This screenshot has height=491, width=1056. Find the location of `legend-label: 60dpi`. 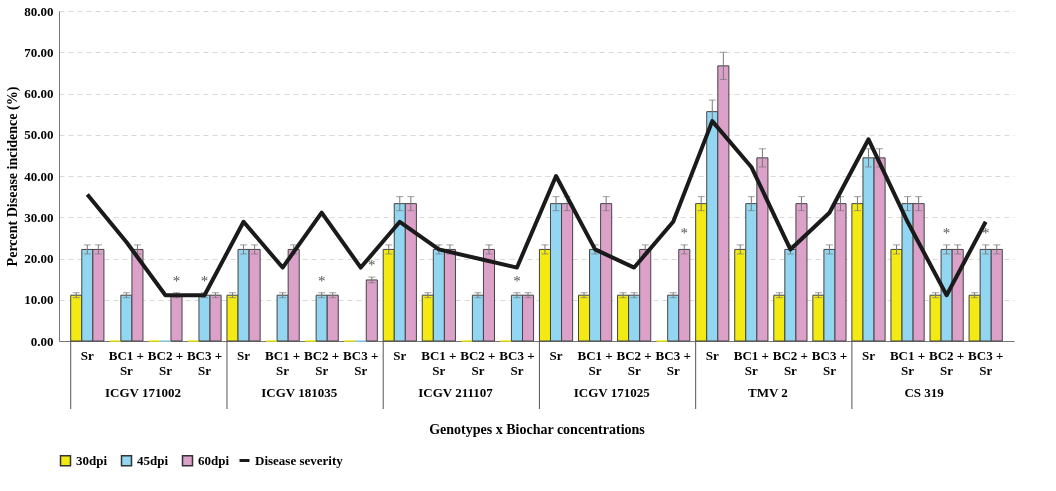

legend-label: 60dpi is located at coordinates (214, 460).